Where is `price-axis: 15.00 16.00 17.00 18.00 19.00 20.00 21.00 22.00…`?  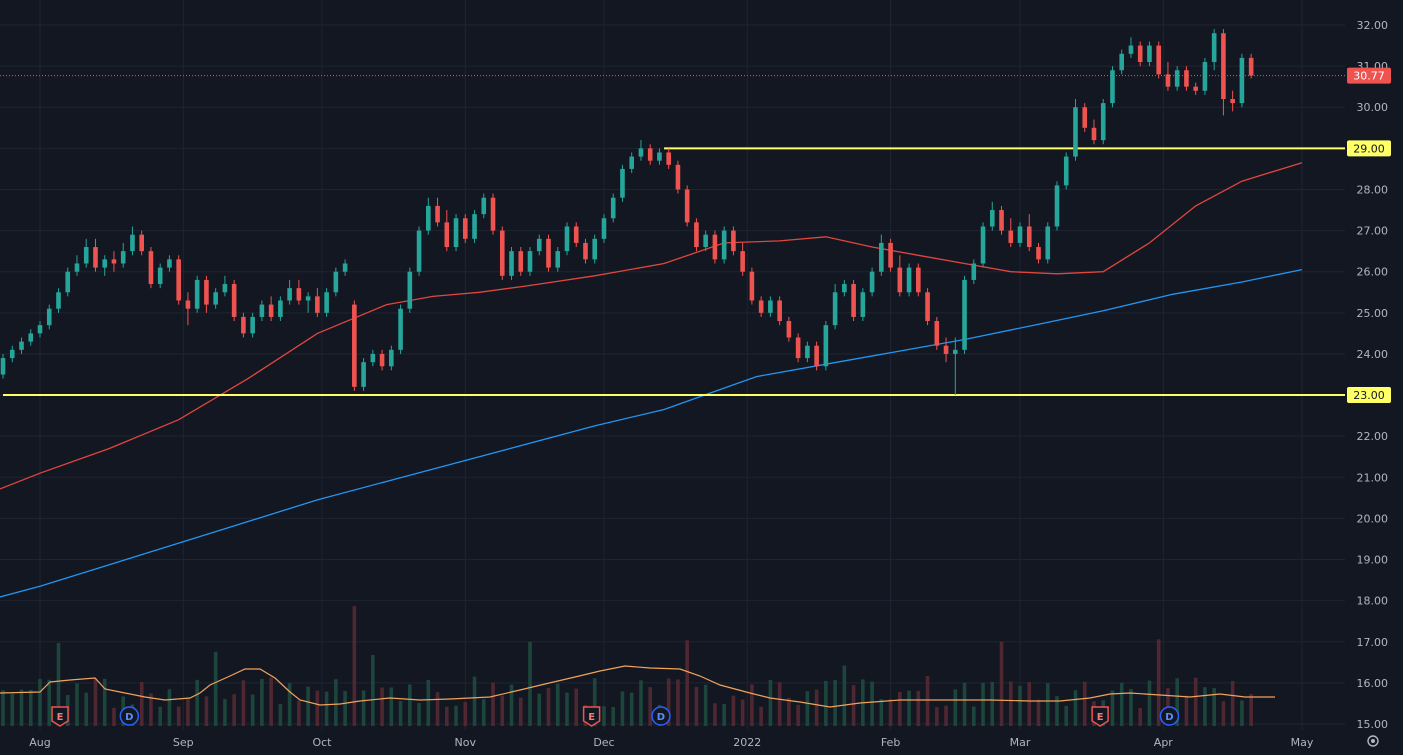
price-axis: 15.00 16.00 17.00 18.00 19.00 20.00 21.00 22.00… is located at coordinates (1373, 375).